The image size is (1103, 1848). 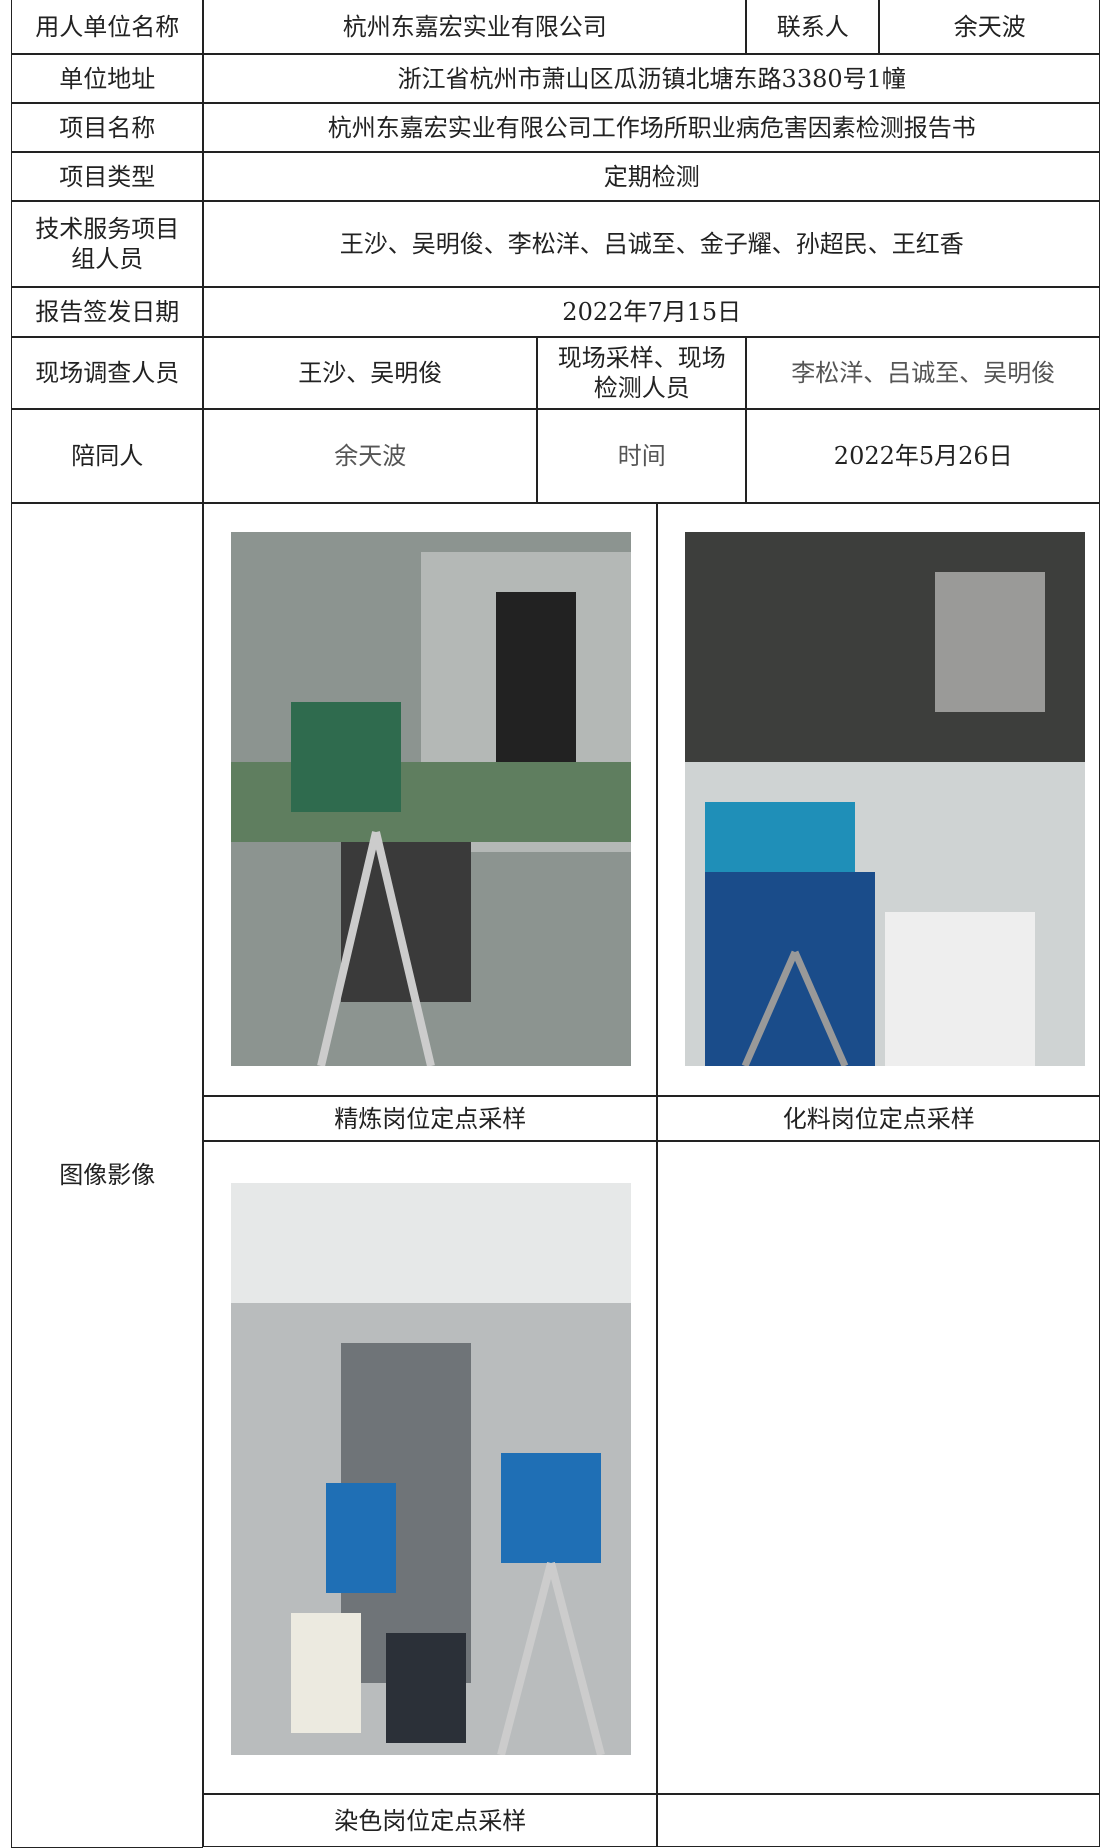 I want to click on value: 杭州东嘉宏实业有限公司工作场所职业病危害因素检测报告书, so click(x=652, y=128).